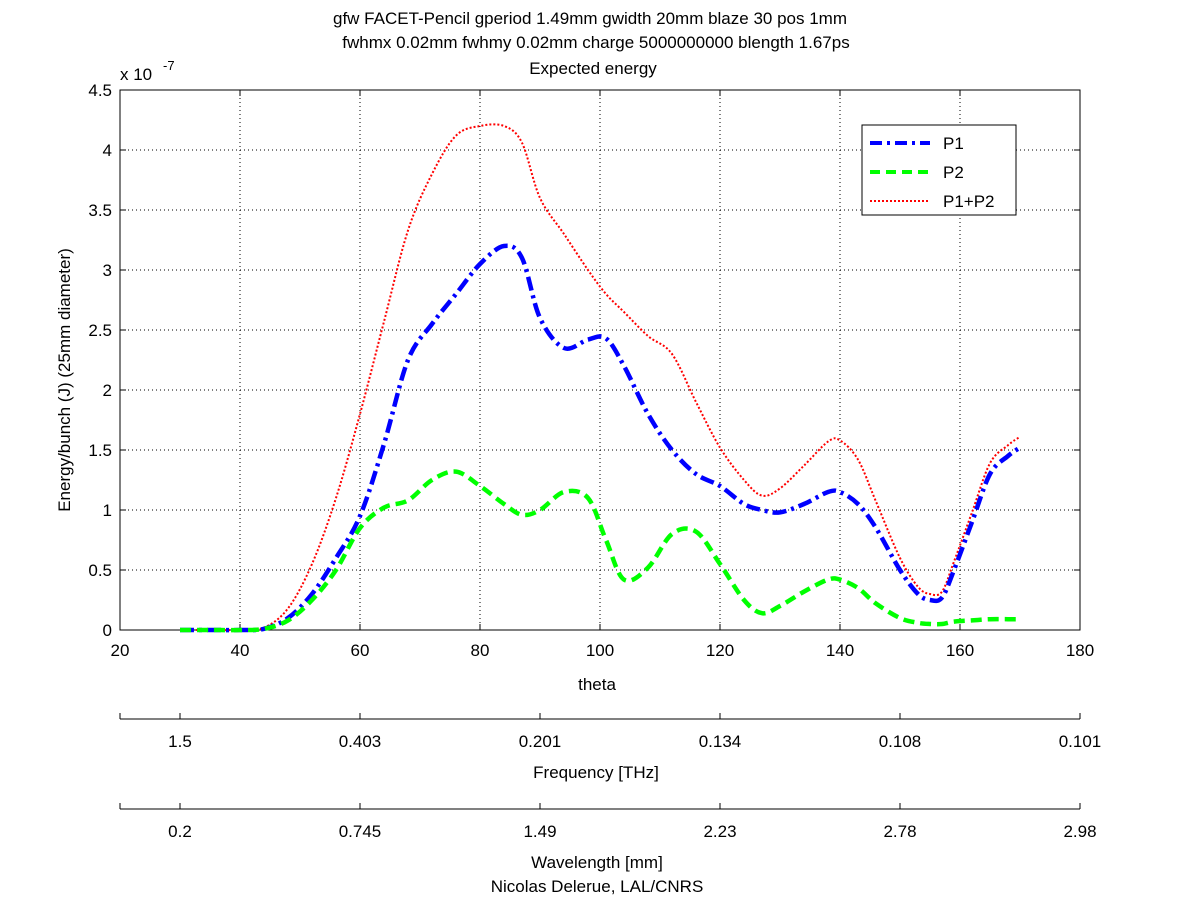 This screenshot has width=1200, height=901. I want to click on x-axis-label: theta, so click(597, 684).